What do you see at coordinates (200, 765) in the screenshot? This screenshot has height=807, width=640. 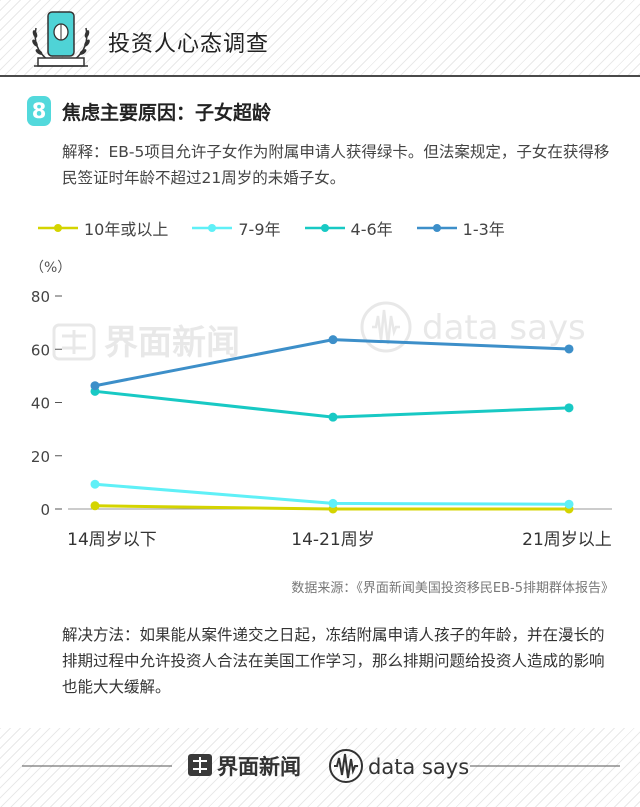 I see `jiemian-logo-icon` at bounding box center [200, 765].